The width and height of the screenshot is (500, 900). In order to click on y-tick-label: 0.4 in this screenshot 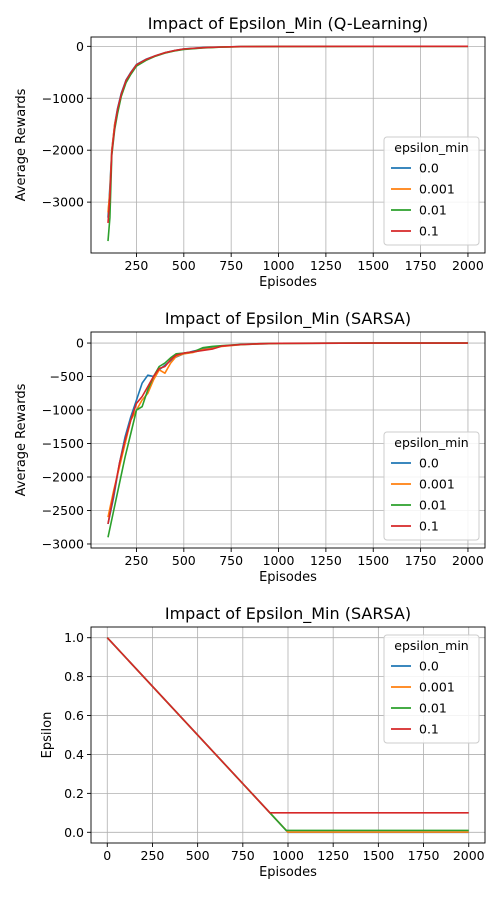, I will do `click(74, 754)`.